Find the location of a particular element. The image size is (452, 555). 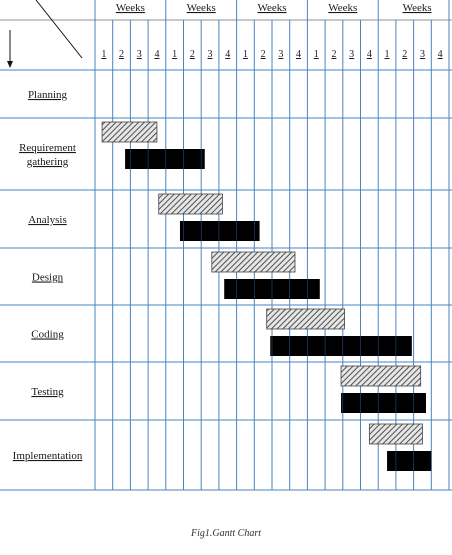

figure-caption: Fig1.Gantt Chart is located at coordinates (225, 533).